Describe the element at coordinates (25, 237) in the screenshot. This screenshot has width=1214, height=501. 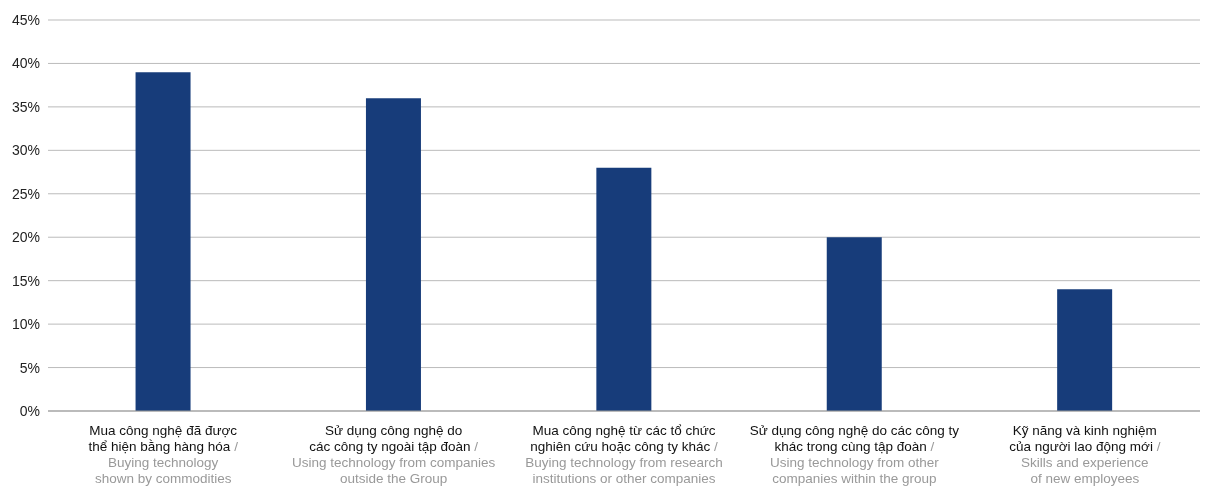
I see `y-tick-label: 20%` at that location.